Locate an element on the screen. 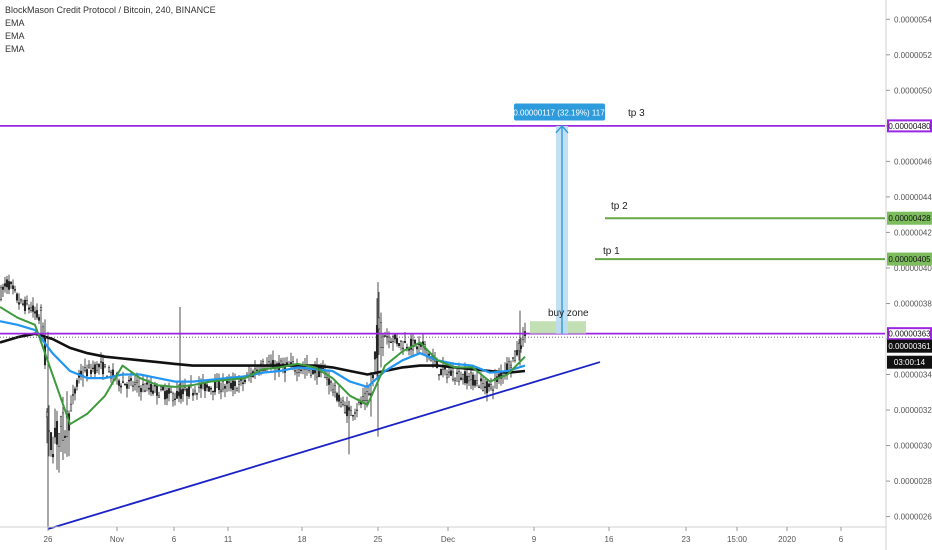 This screenshot has width=932, height=550. x-tick-label: 2020 is located at coordinates (787, 539).